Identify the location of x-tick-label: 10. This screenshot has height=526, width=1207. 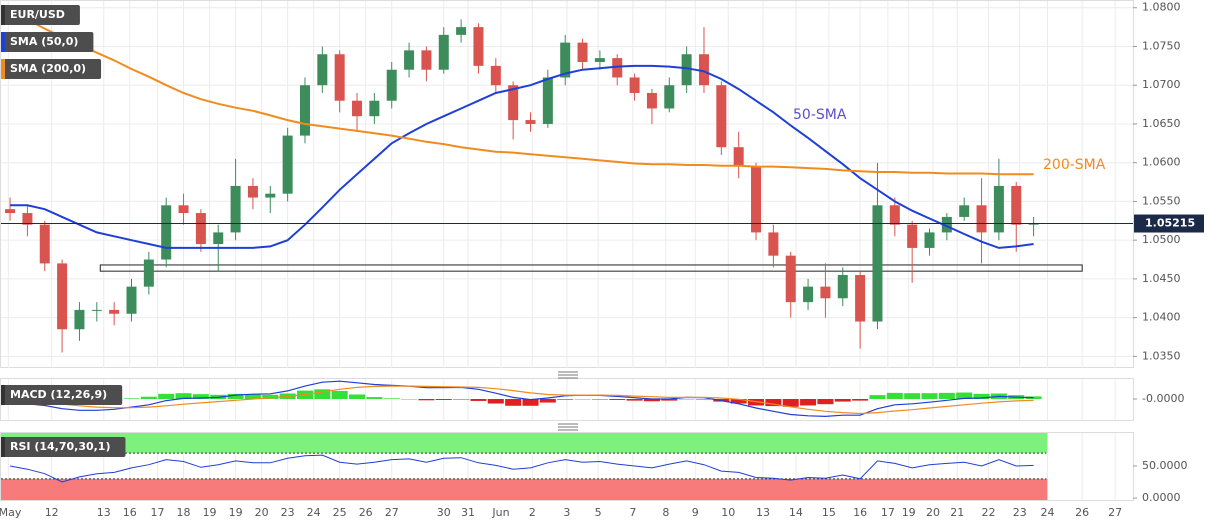
(728, 512).